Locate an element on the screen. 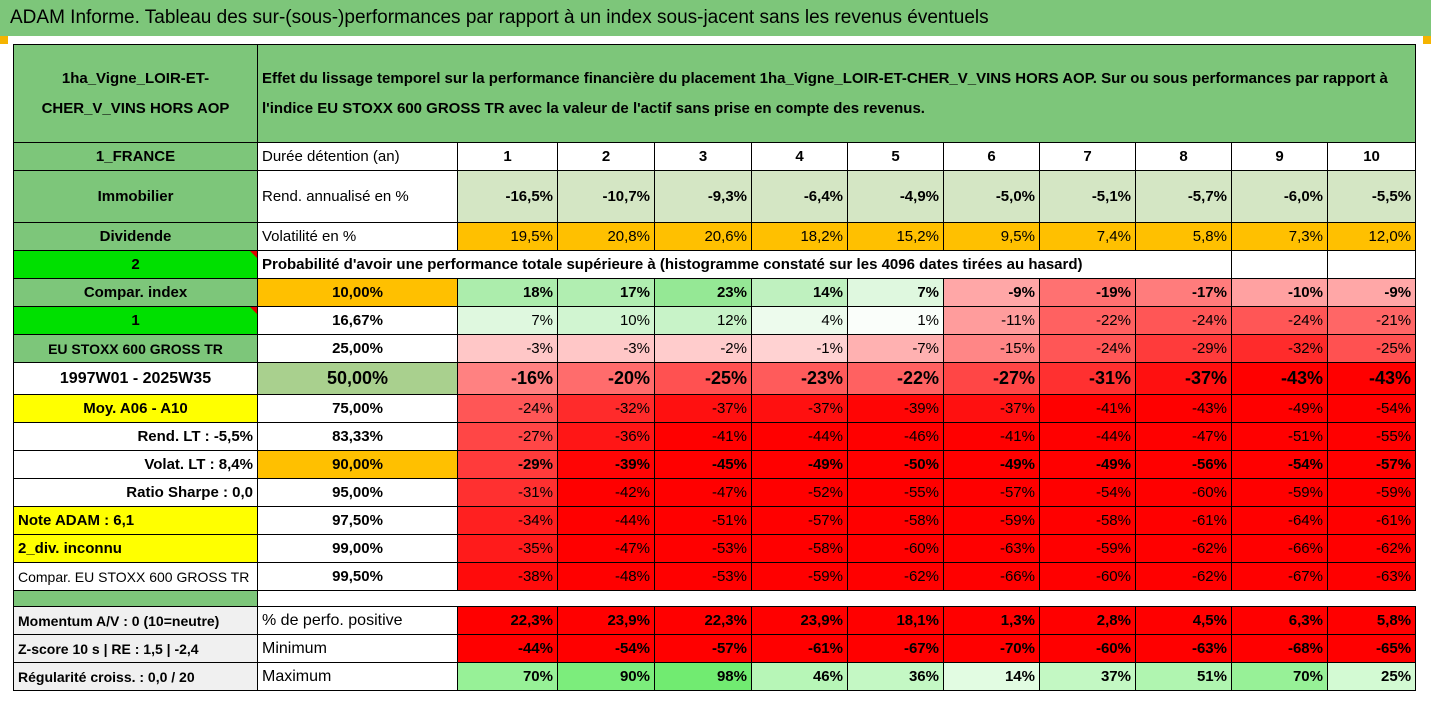 This screenshot has width=1431, height=718. prob-value: -42% is located at coordinates (606, 492).